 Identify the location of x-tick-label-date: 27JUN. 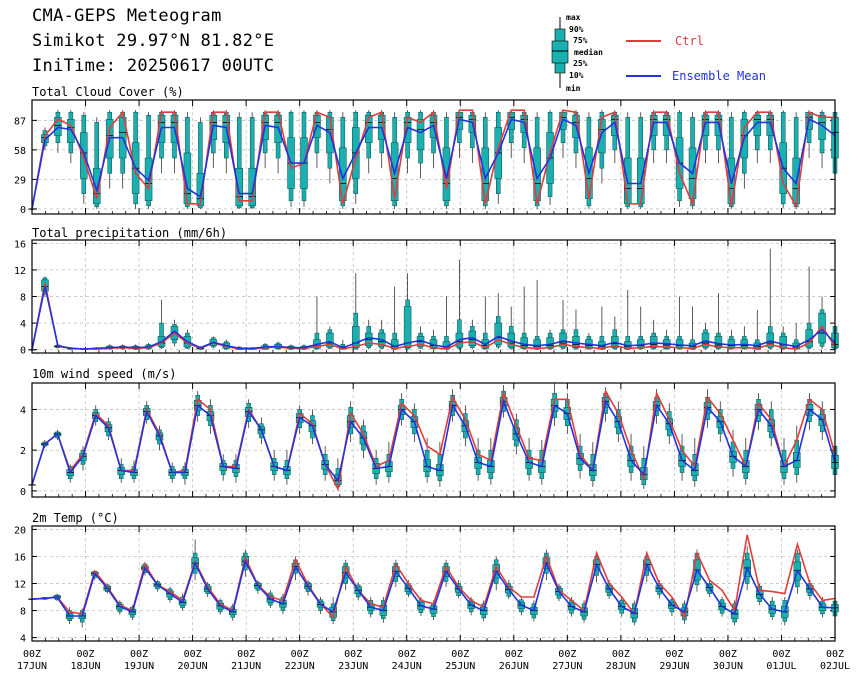
(567, 666).